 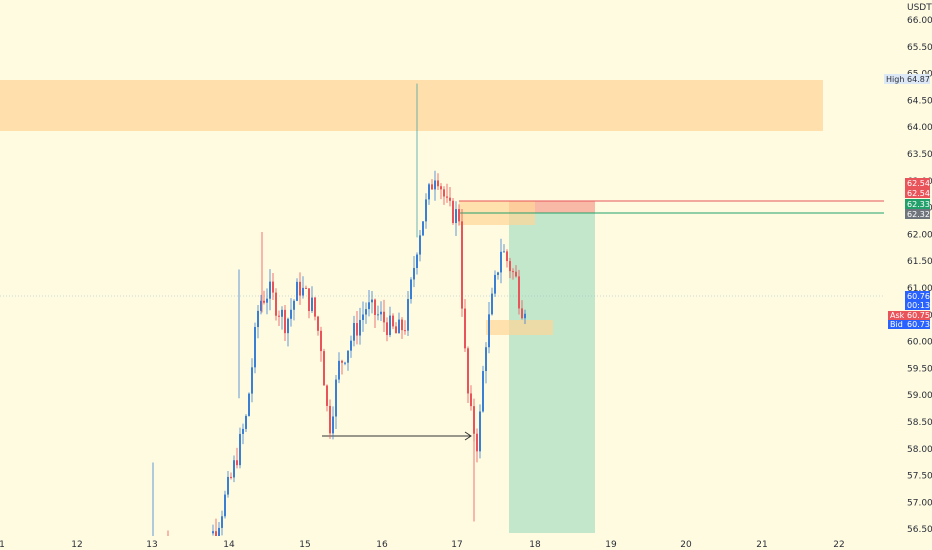 What do you see at coordinates (918, 79) in the screenshot?
I see `svg-text: 64.87` at bounding box center [918, 79].